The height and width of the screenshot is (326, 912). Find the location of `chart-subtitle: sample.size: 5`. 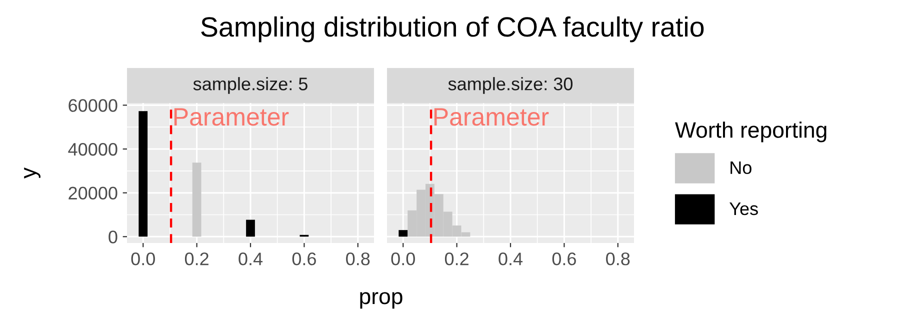

chart-subtitle: sample.size: 5 is located at coordinates (250, 85).